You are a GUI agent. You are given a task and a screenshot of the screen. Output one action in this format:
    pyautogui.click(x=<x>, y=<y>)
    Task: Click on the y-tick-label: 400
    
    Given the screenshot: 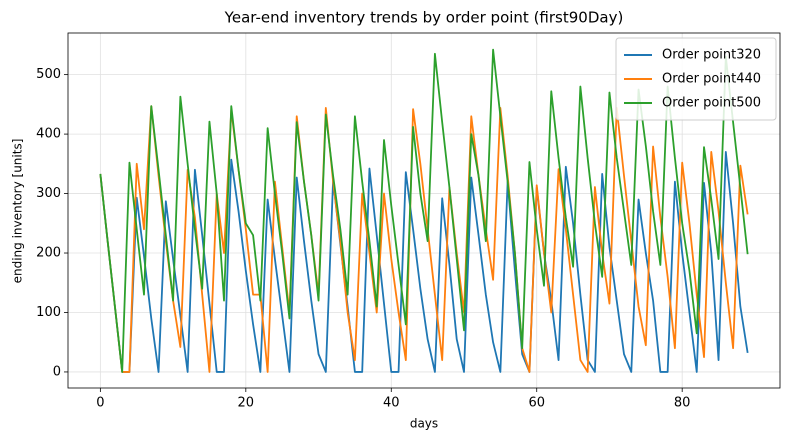 What is the action you would take?
    pyautogui.click(x=48, y=134)
    